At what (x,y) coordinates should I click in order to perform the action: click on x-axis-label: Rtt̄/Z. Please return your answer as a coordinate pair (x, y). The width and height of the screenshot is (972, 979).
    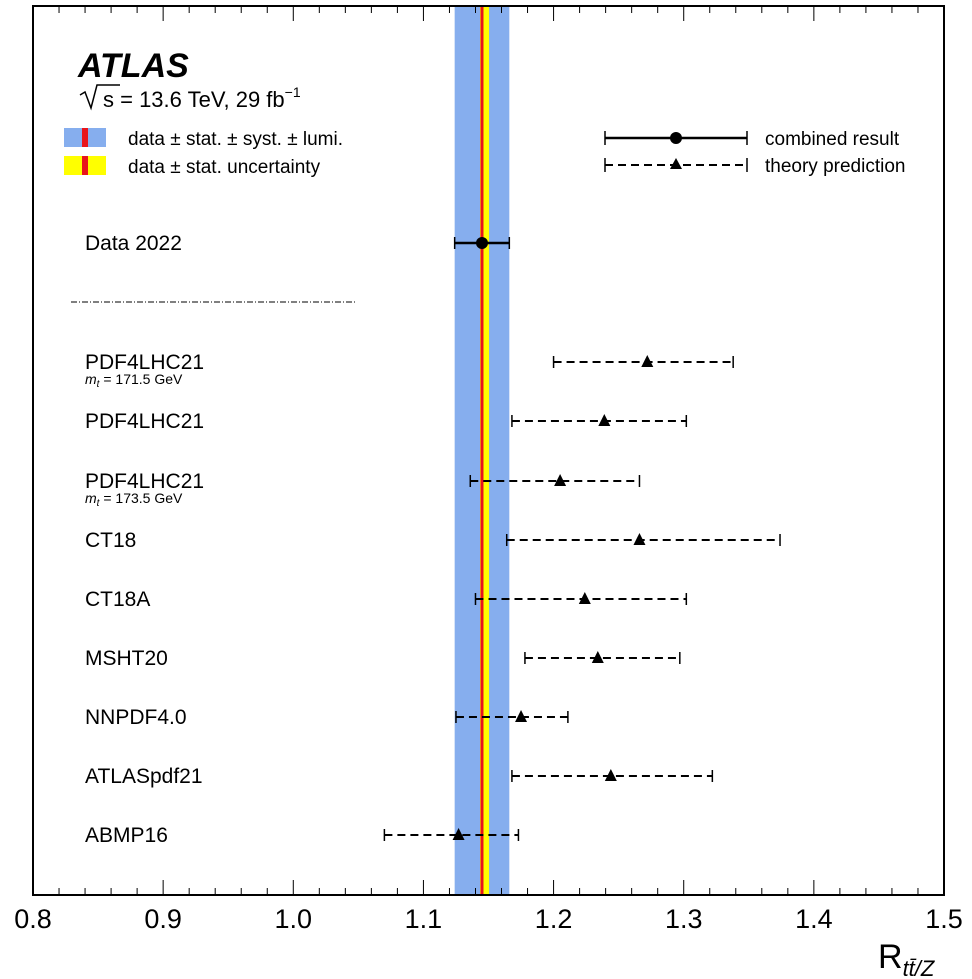
    Looking at the image, I should click on (907, 958).